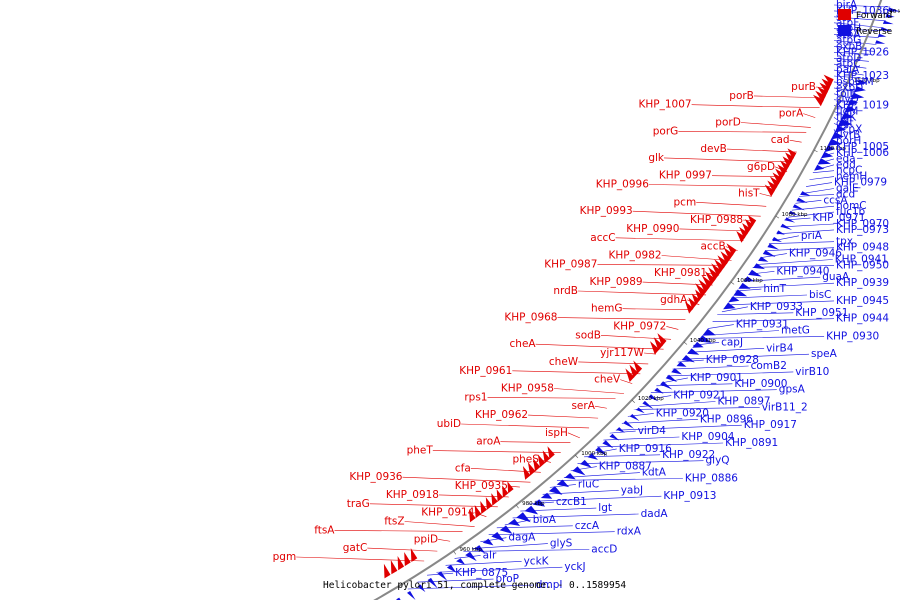  What do you see at coordinates (355, 548) in the screenshot?
I see `gene-label: gatC` at bounding box center [355, 548].